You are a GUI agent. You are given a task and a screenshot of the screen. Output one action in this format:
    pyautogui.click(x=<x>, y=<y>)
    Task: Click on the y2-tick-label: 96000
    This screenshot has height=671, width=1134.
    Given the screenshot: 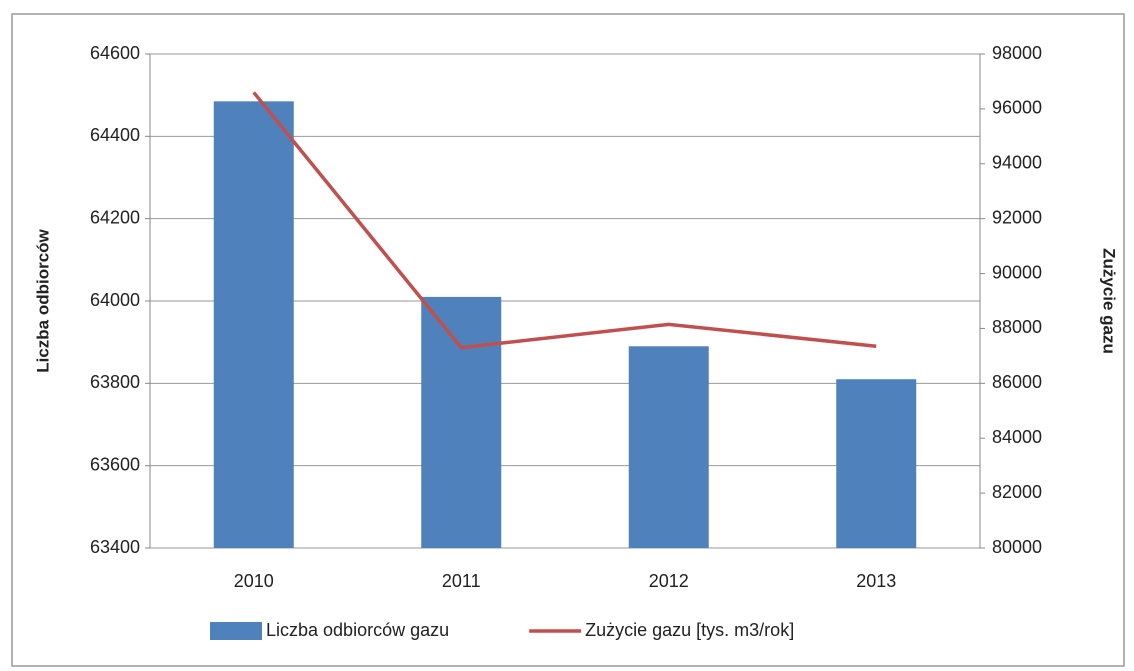 What is the action you would take?
    pyautogui.click(x=1017, y=108)
    